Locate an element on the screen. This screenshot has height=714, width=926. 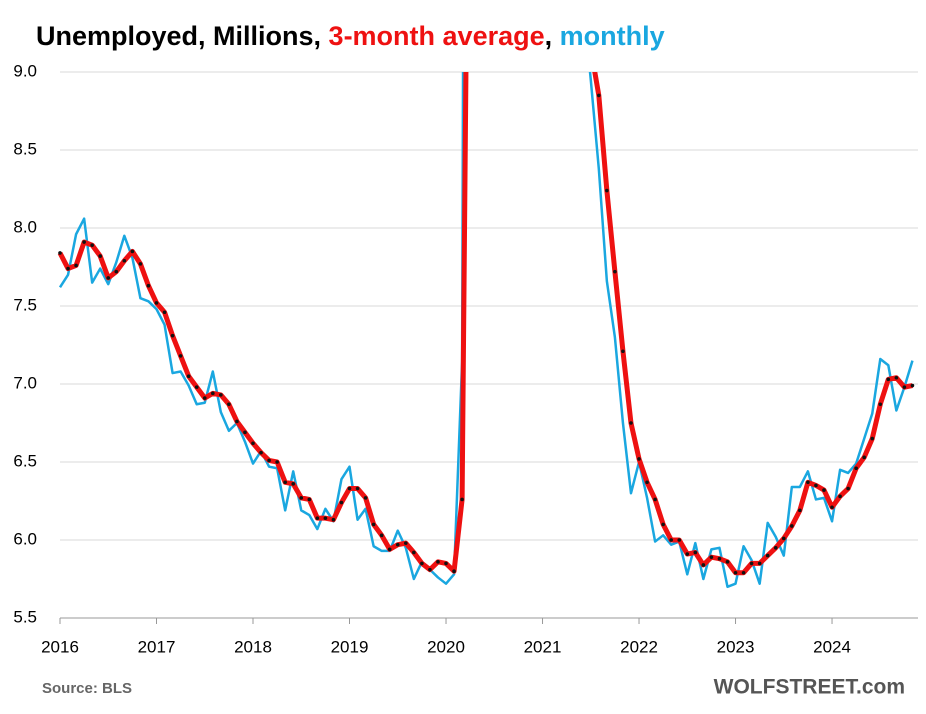
x-tick-label: 2021 is located at coordinates (543, 646).